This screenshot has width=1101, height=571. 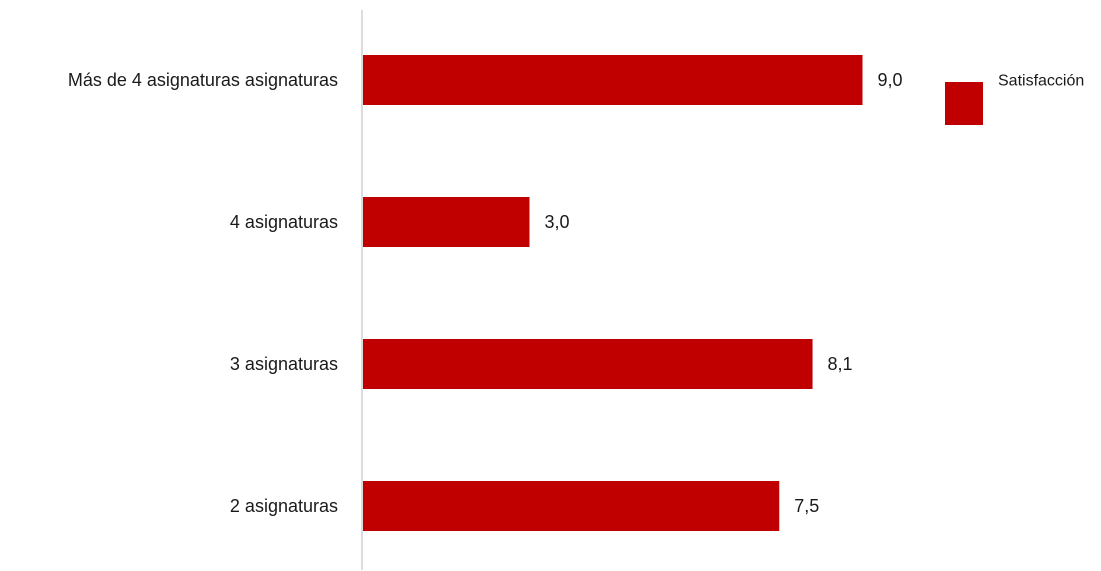 I want to click on legend: Satisfacción, so click(x=1014, y=99).